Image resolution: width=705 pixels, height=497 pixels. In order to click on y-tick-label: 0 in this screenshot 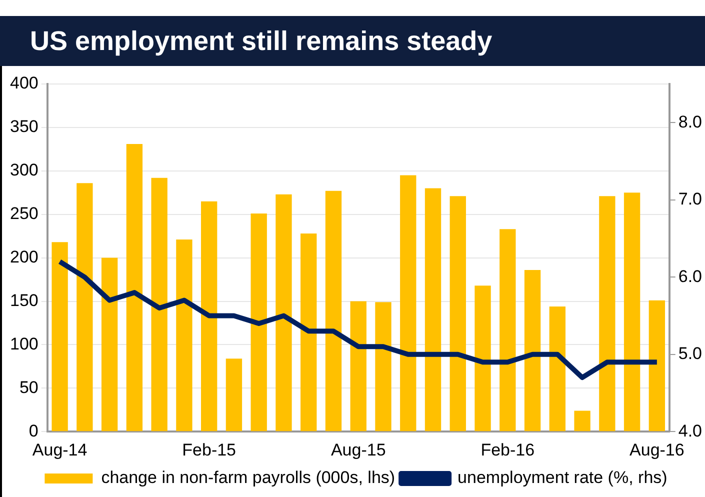, I will do `click(33, 430)`.